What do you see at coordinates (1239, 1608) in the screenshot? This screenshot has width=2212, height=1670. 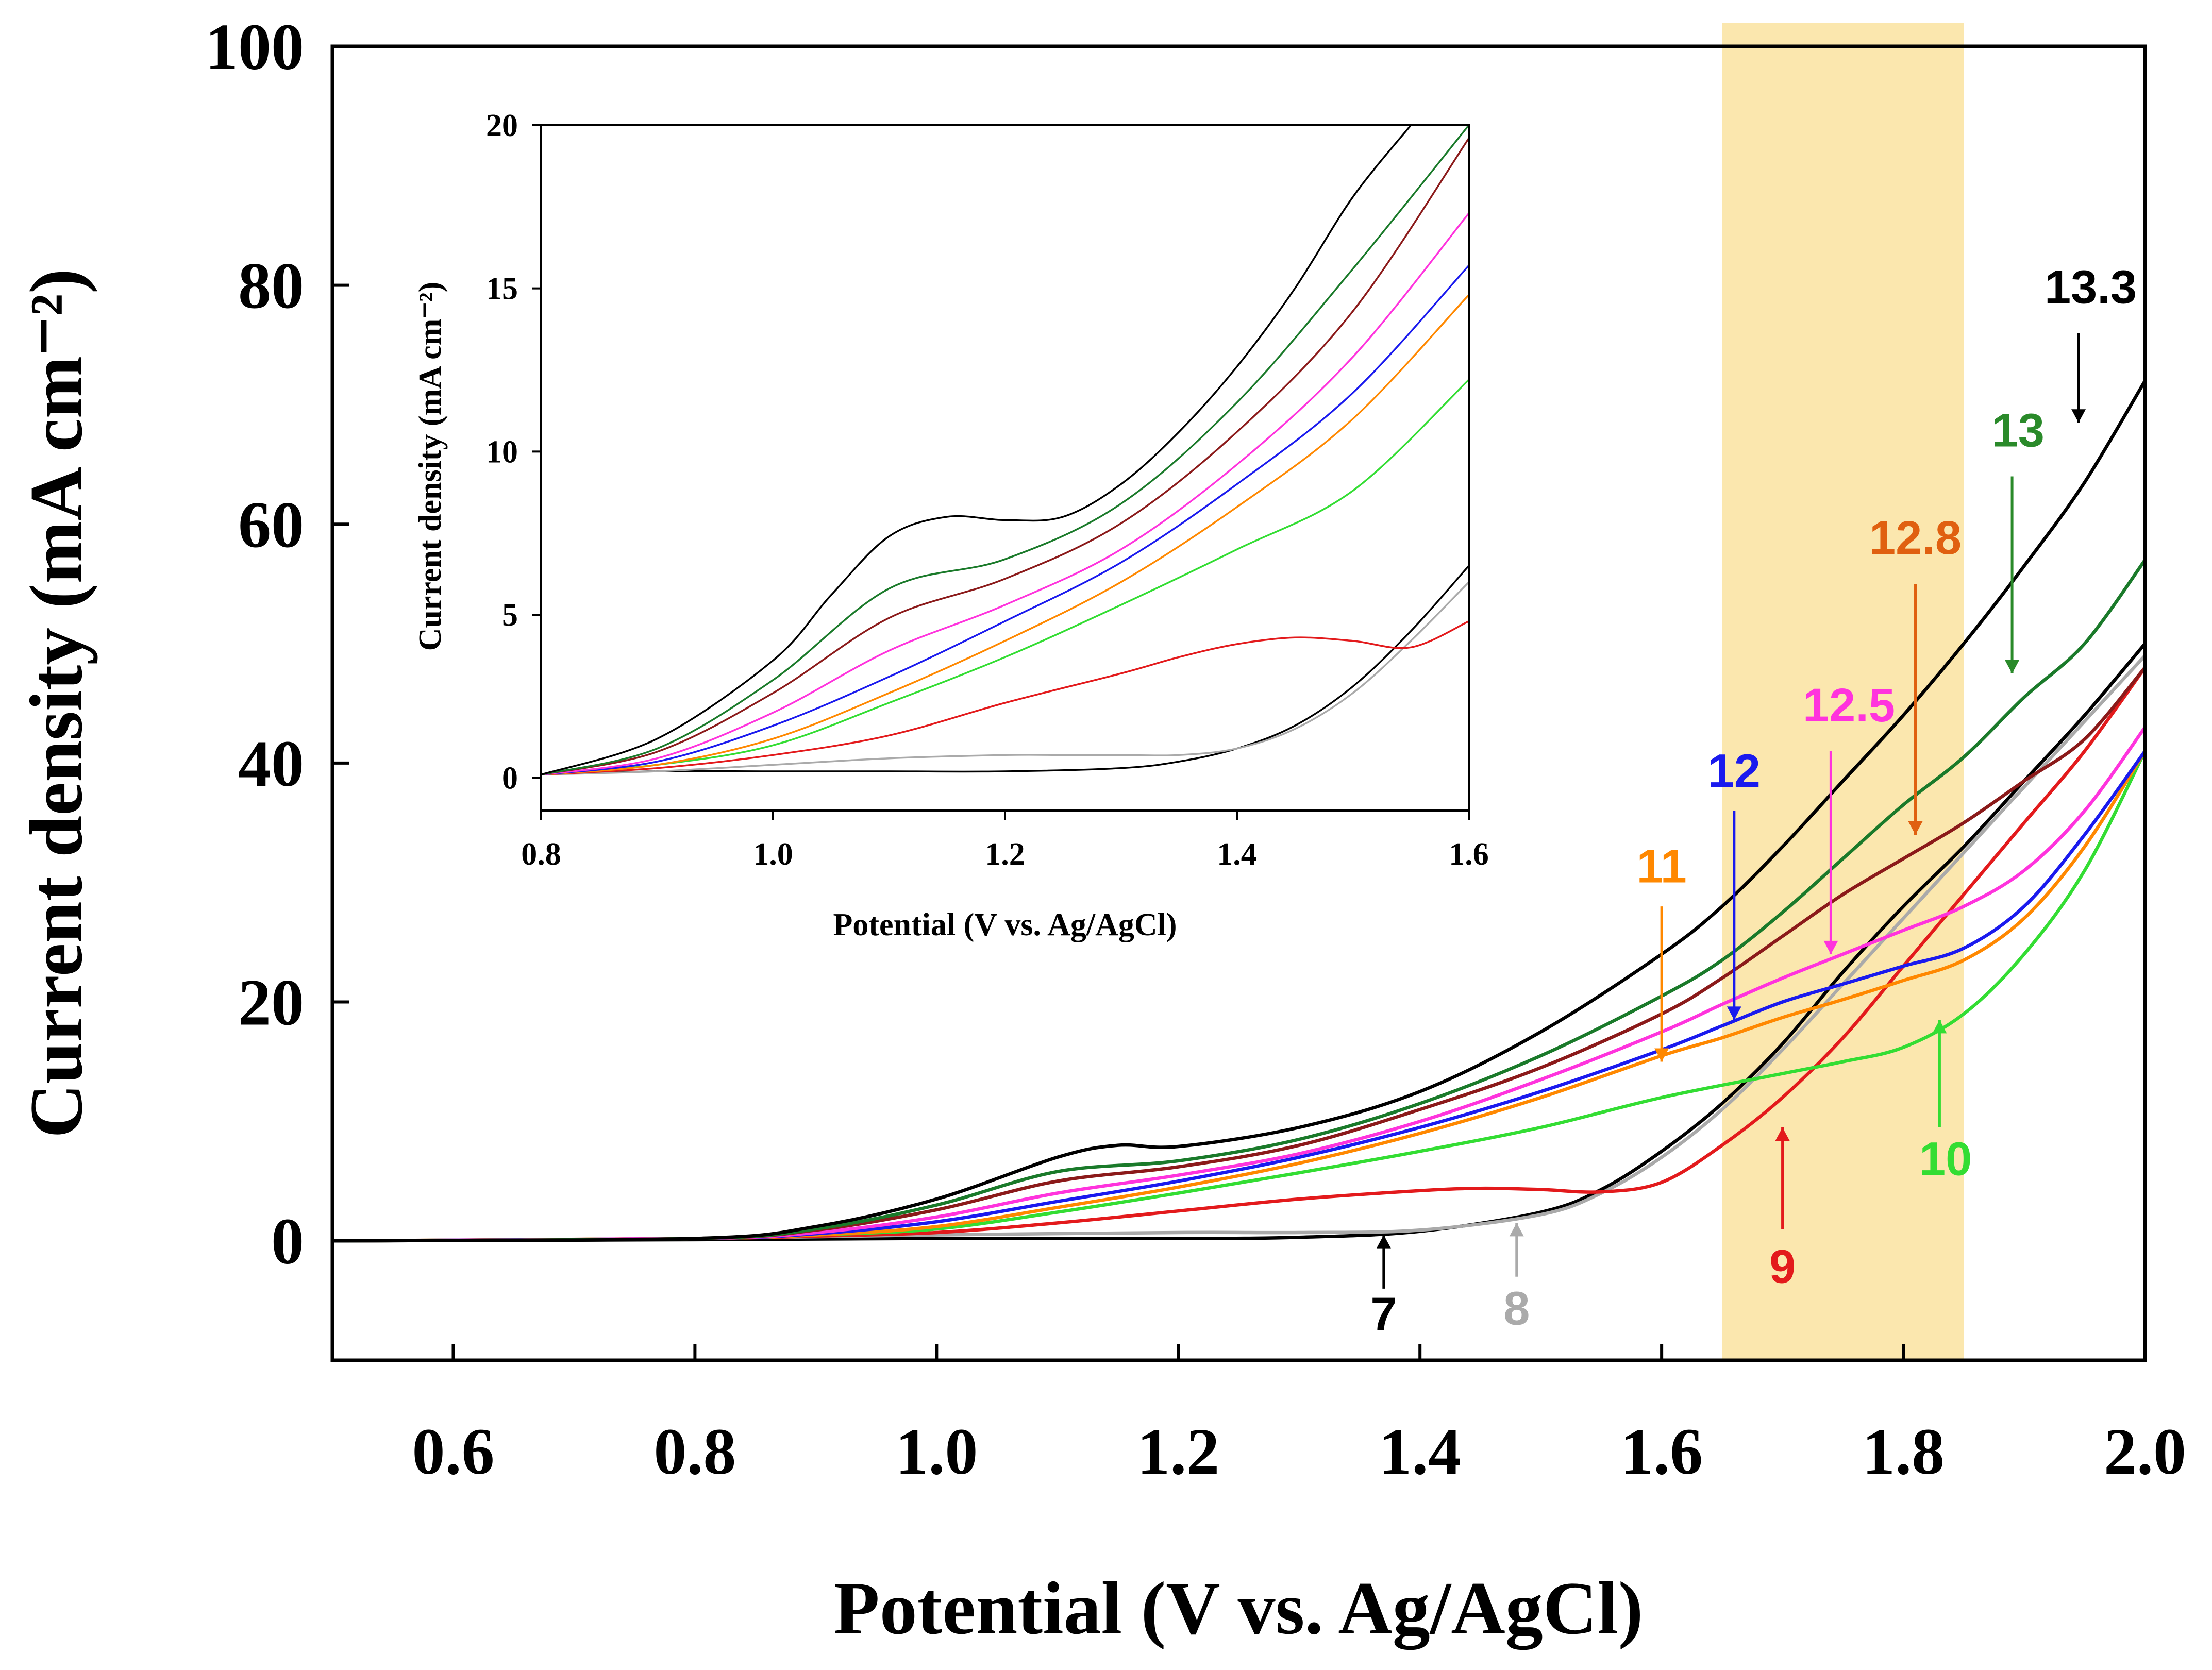 I see `main-x-axis-title: Potential (V vs. Ag/AgCl)` at bounding box center [1239, 1608].